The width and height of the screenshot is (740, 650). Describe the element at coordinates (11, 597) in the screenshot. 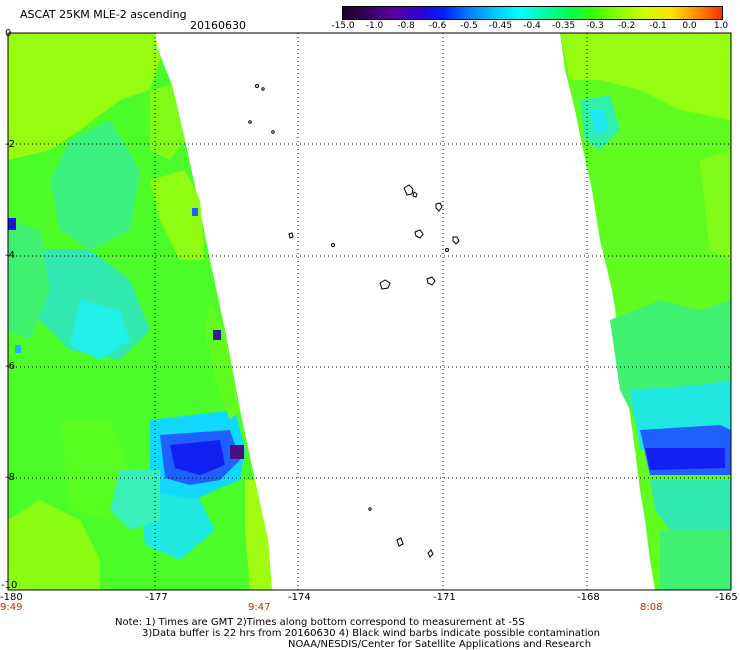

I see `x-tick-m180: -180` at that location.